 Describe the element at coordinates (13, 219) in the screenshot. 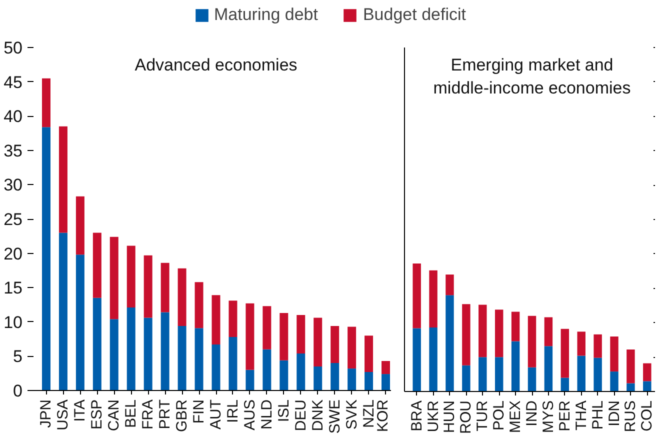

I see `y-tick-label: 25` at that location.